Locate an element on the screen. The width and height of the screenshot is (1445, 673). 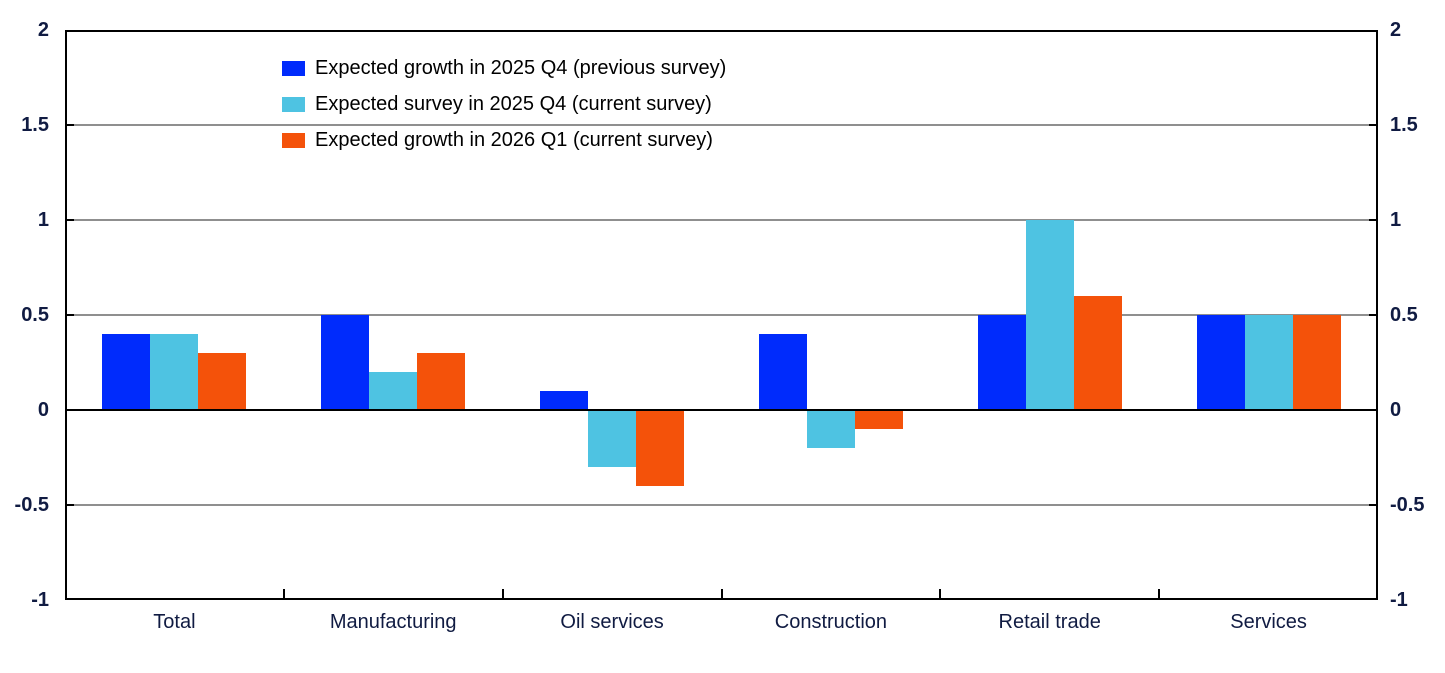
bar-construction-s1 is located at coordinates (782, 372).